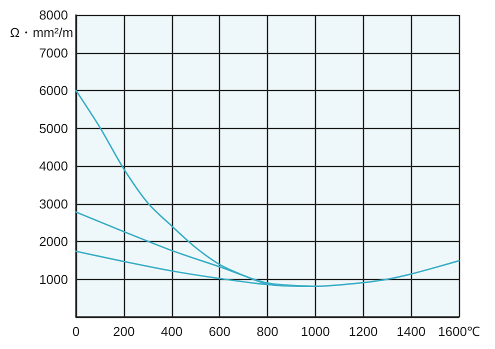  I want to click on x-tick-label: 1000, so click(315, 331).